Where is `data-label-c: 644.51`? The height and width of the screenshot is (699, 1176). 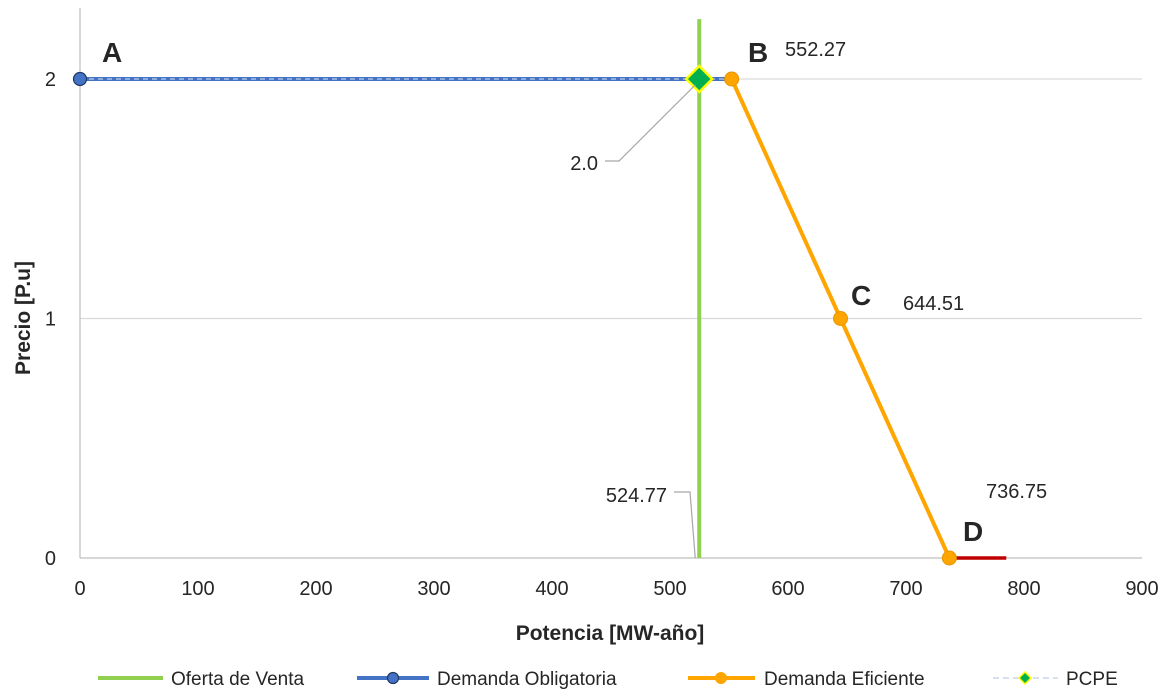 data-label-c: 644.51 is located at coordinates (933, 304).